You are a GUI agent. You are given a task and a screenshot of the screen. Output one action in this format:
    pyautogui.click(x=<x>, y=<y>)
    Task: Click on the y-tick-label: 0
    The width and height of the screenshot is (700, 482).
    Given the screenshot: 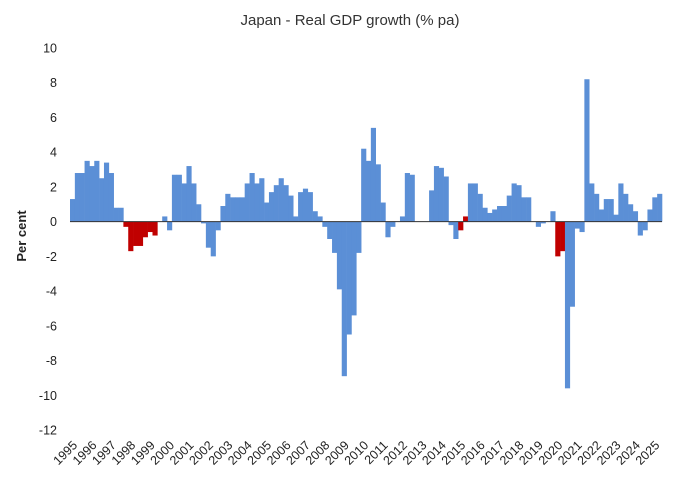 What is the action you would take?
    pyautogui.click(x=53, y=222)
    